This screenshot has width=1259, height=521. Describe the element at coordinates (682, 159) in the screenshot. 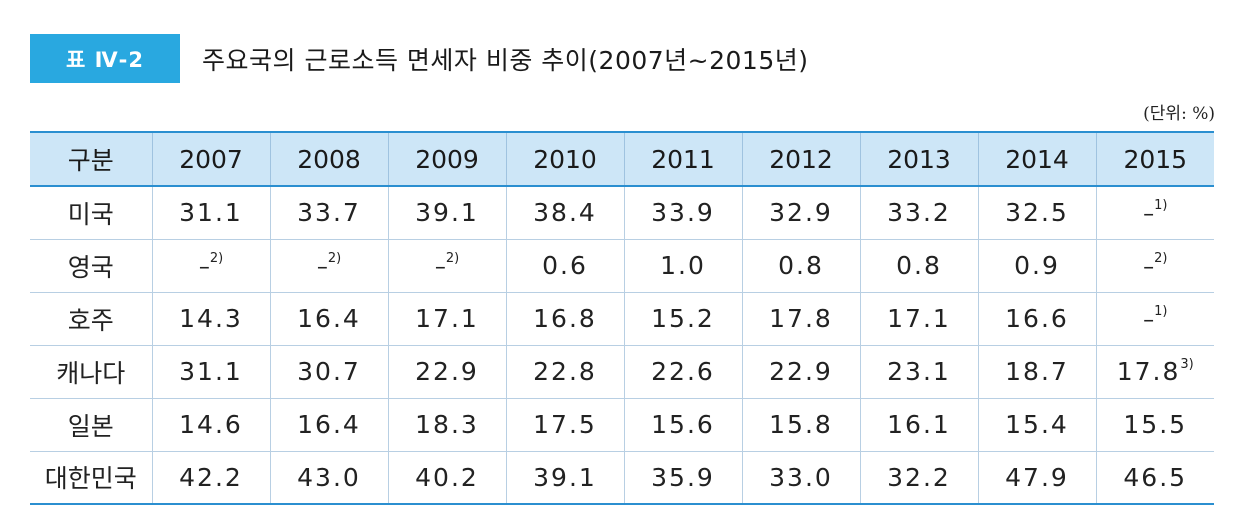

I see `header-year: 2011` at that location.